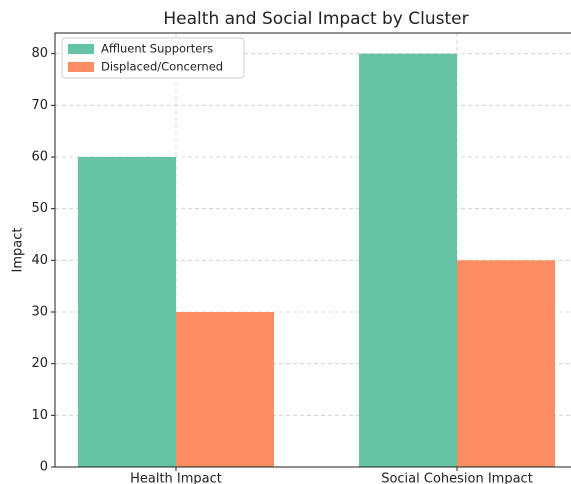 This screenshot has height=484, width=571. Describe the element at coordinates (44, 467) in the screenshot. I see `y-tick-label: 0` at that location.